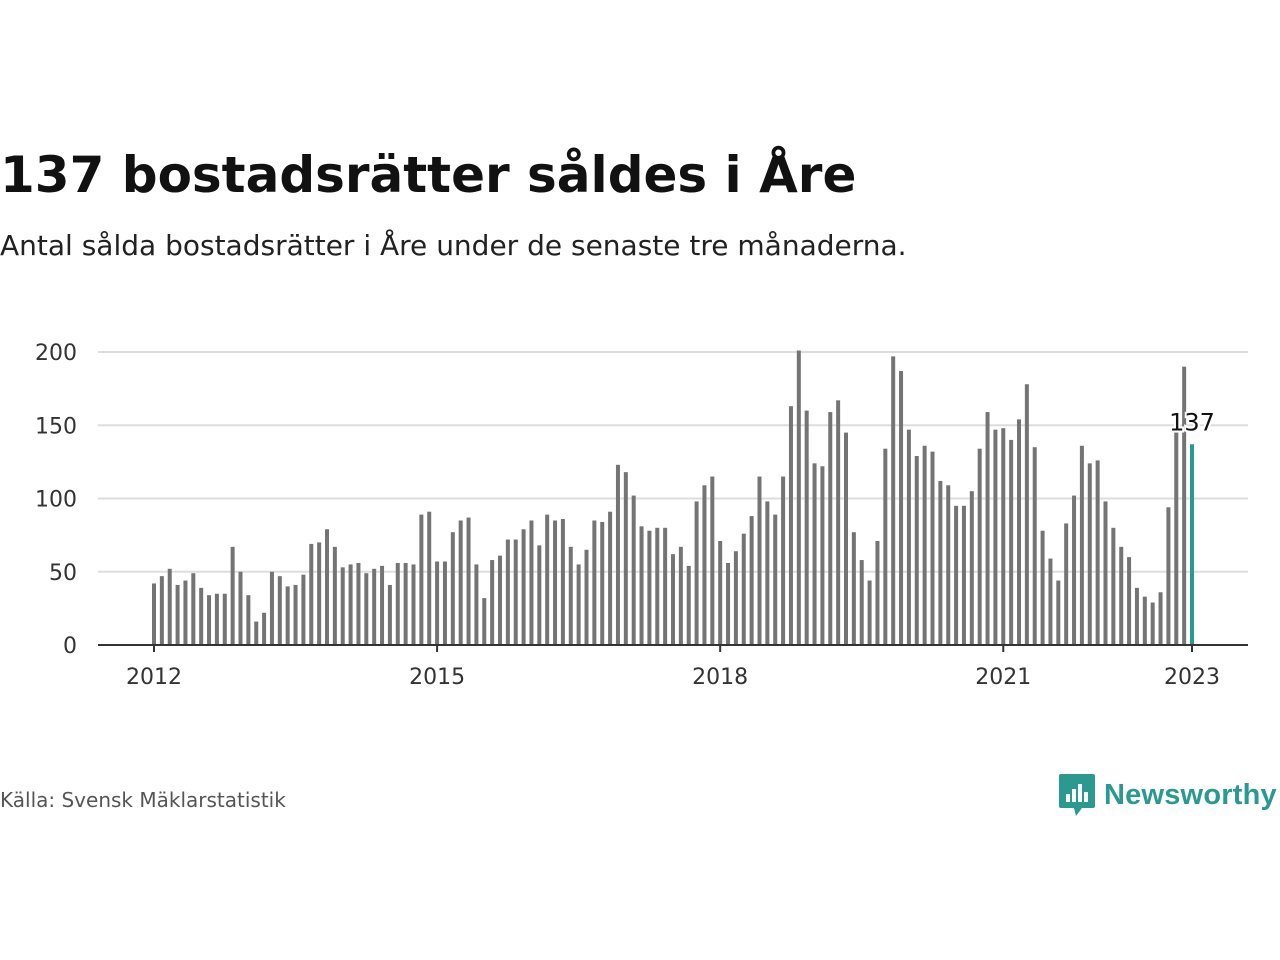 This screenshot has height=960, width=1280. I want to click on x-tick-label: 2012, so click(154, 677).